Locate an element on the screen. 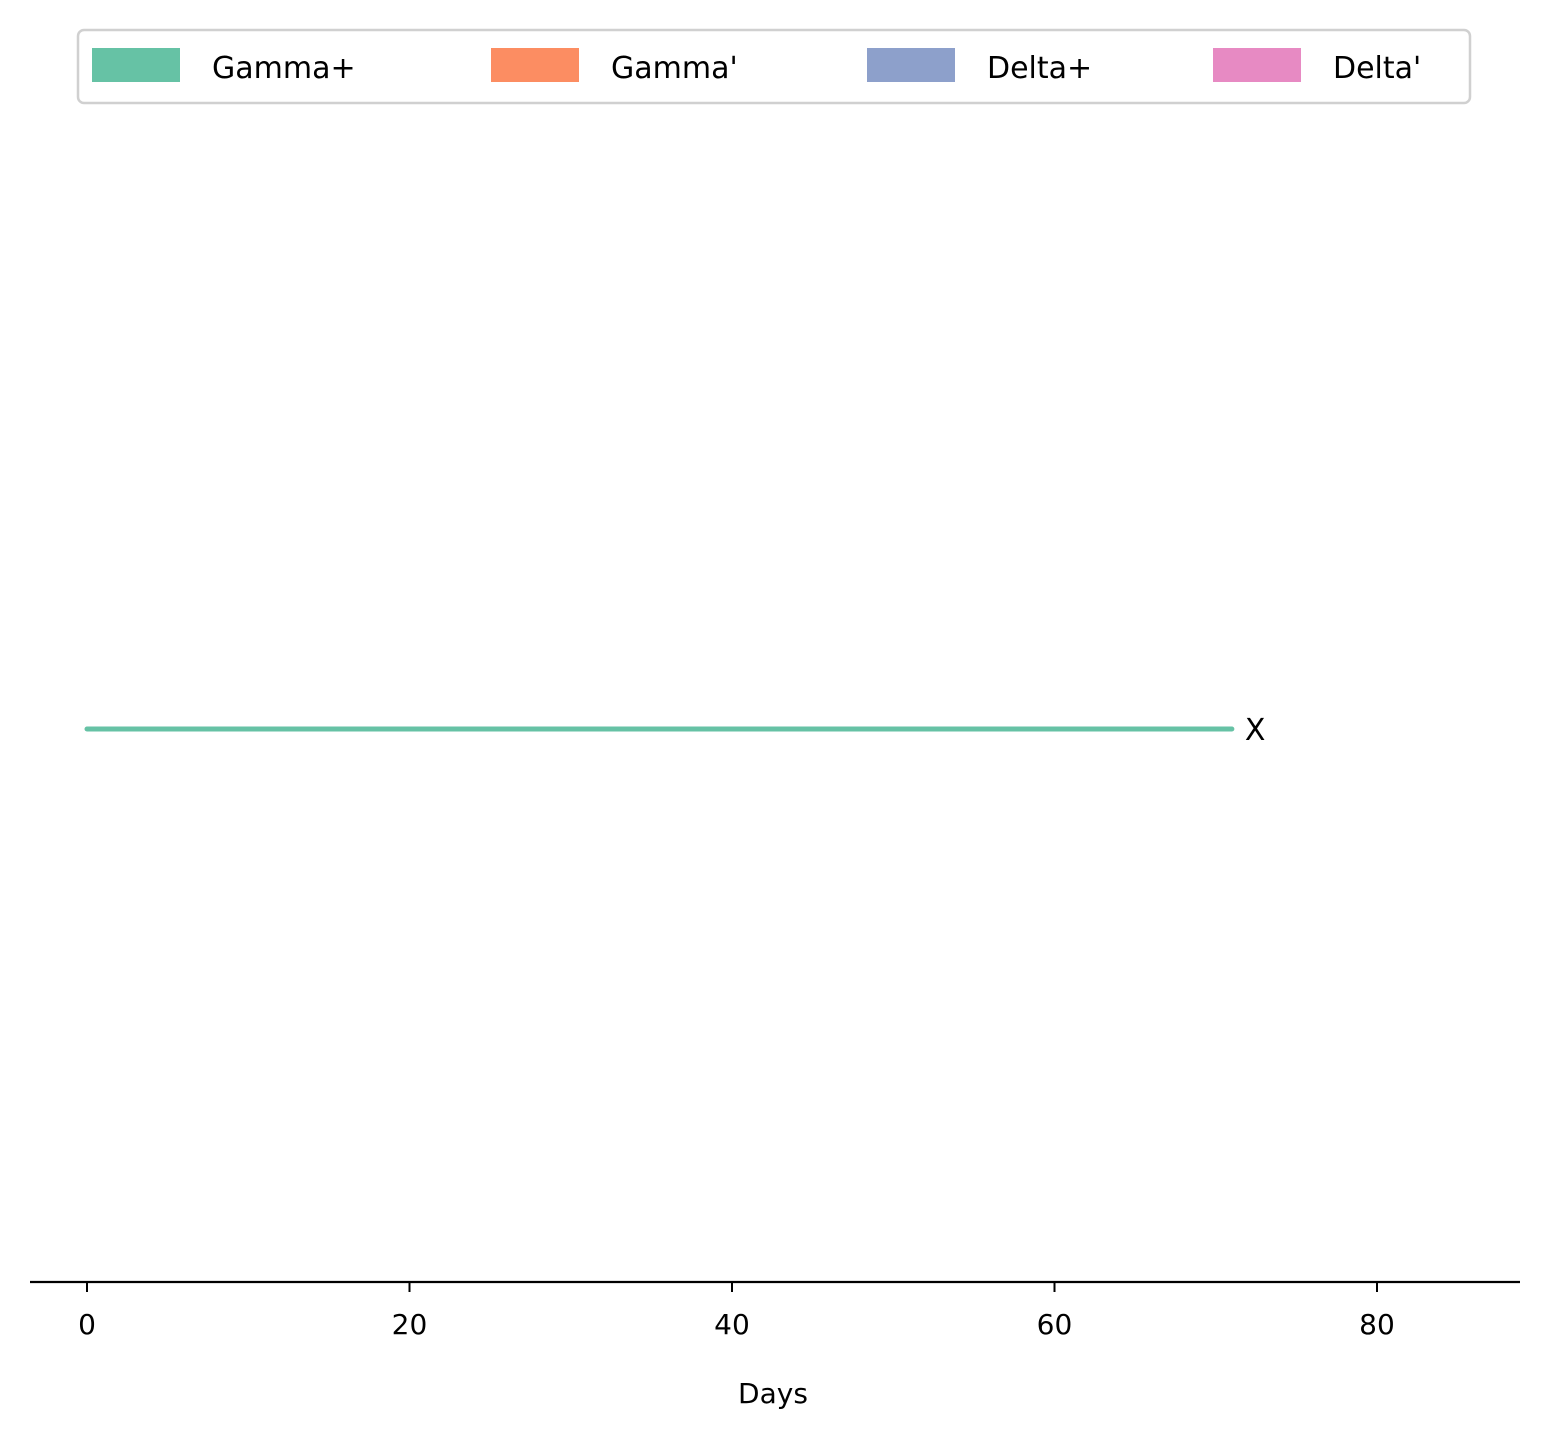 This screenshot has width=1548, height=1444. legend-frame is located at coordinates (774, 66).